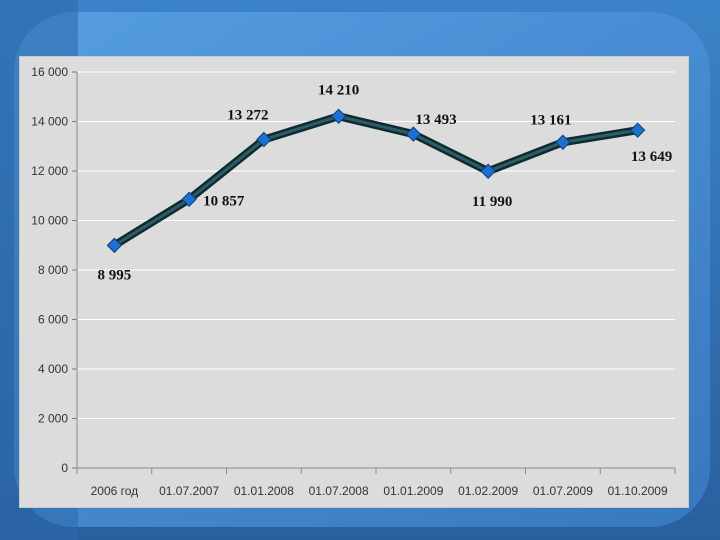 The height and width of the screenshot is (540, 720). I want to click on data-label: 13 649, so click(651, 157).